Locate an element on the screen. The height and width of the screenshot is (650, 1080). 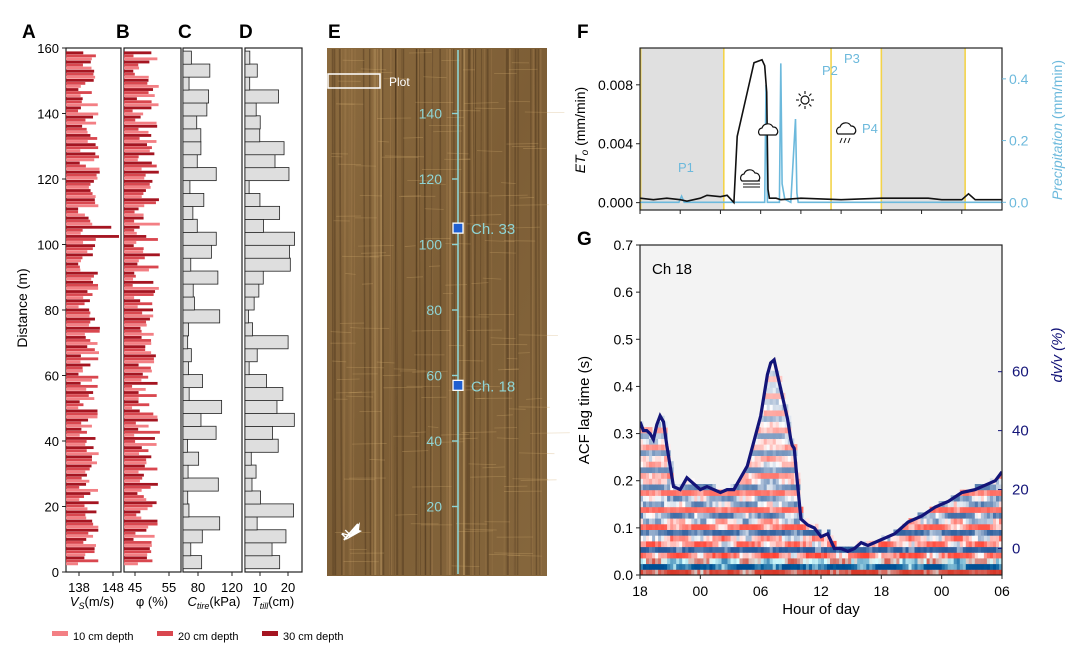
x-tick-label: 80 is located at coordinates (198, 587).